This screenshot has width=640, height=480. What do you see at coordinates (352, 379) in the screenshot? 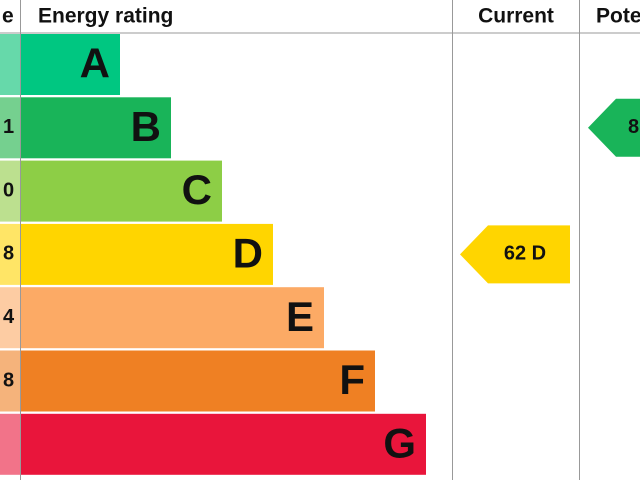
I see `band-letter: F` at bounding box center [352, 379].